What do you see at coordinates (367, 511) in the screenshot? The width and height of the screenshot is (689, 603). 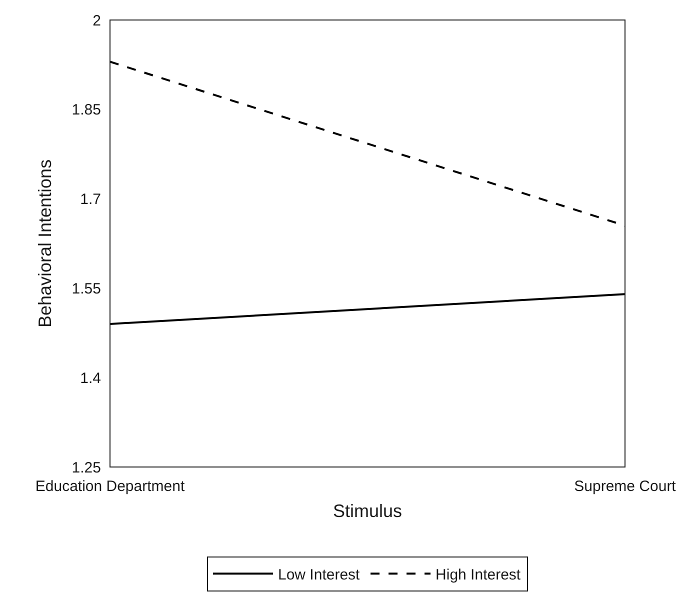 I see `x-axis-title: Stimulus` at bounding box center [367, 511].